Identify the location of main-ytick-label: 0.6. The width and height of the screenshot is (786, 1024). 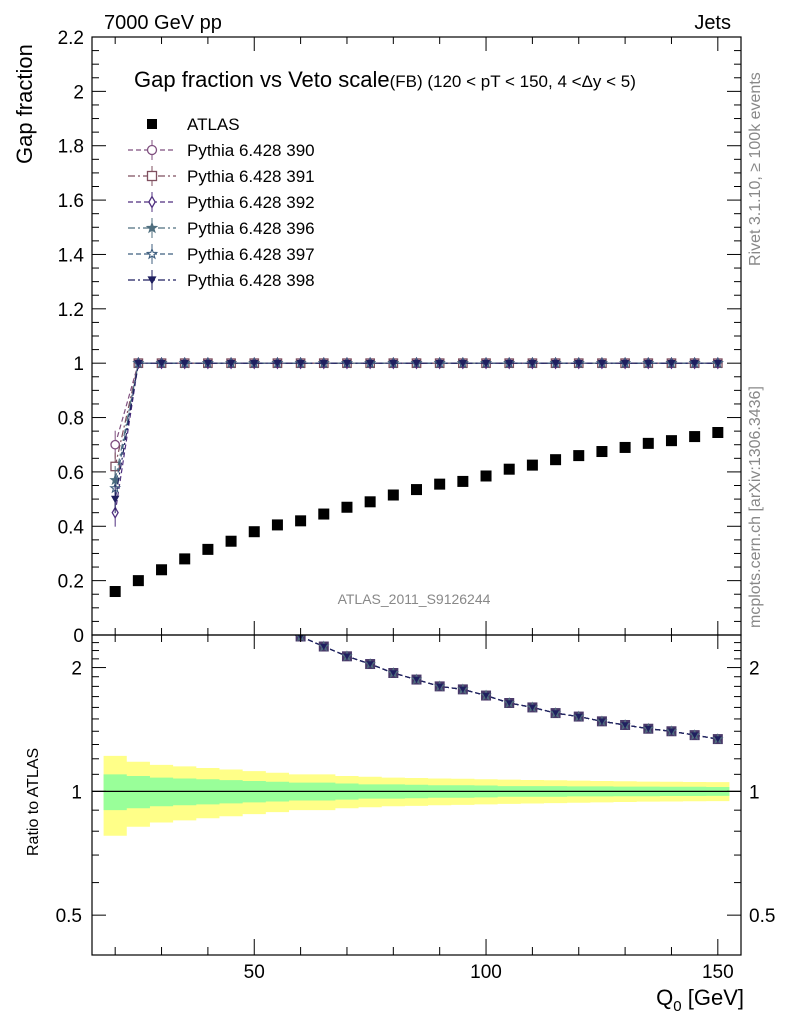
(71, 473).